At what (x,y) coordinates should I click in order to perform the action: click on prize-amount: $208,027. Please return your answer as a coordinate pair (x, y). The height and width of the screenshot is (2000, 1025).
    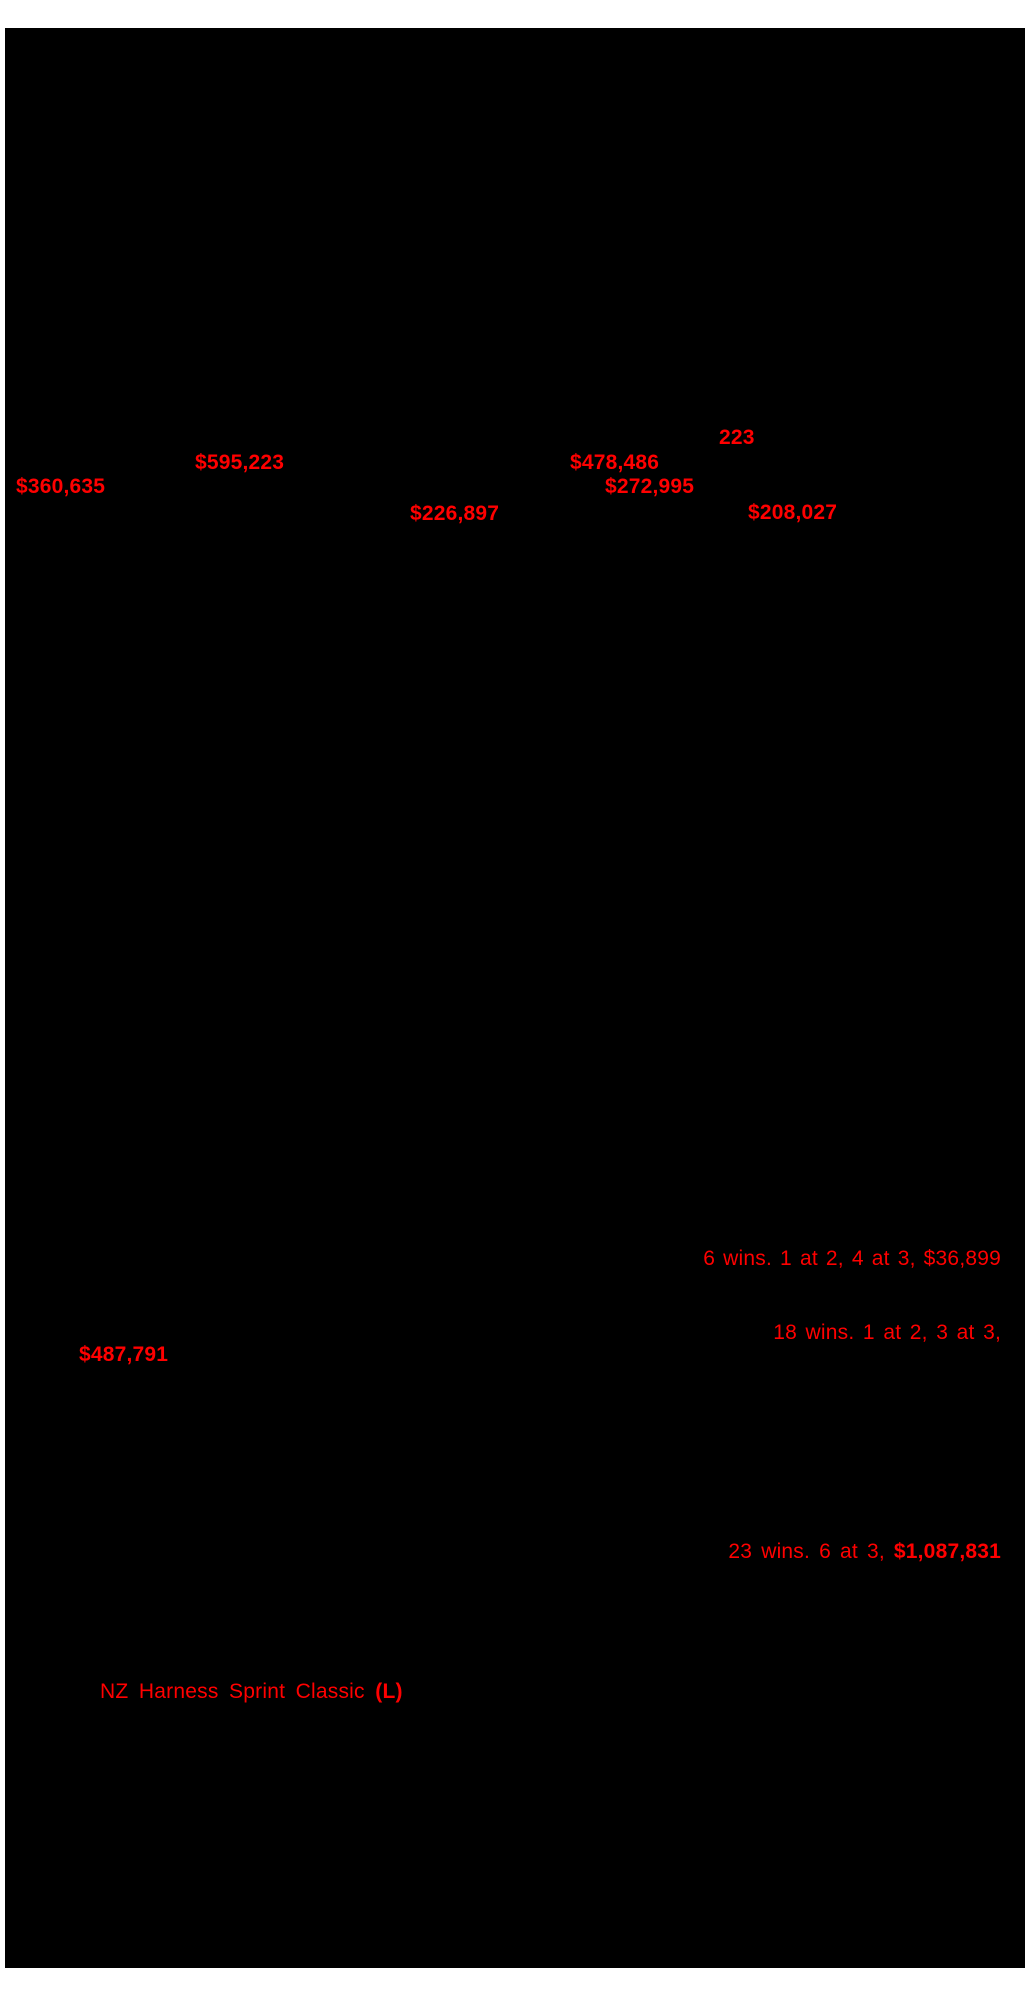
    Looking at the image, I should click on (793, 512).